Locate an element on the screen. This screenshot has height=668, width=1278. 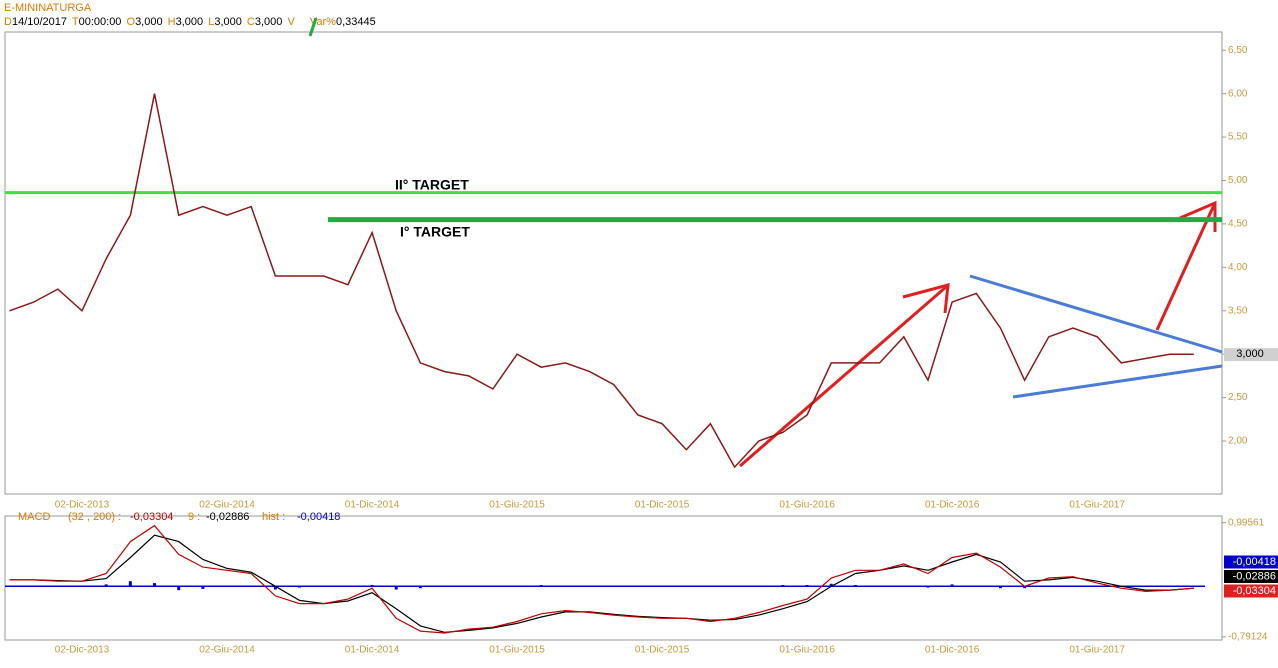
legend-value: -0,03304 is located at coordinates (151, 517).